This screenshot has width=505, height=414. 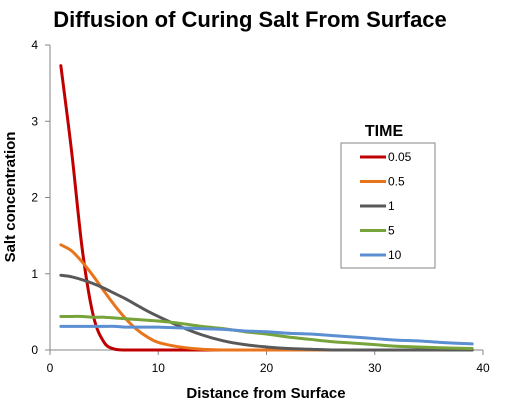 What do you see at coordinates (391, 206) in the screenshot?
I see `legend-label: 1` at bounding box center [391, 206].